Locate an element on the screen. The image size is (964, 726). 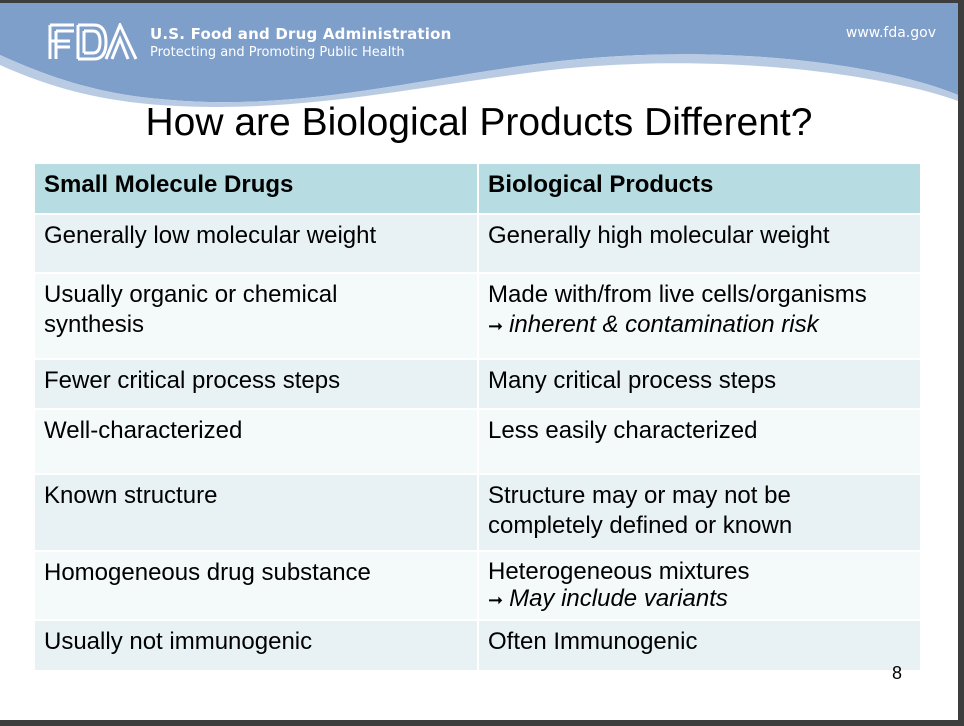
note-text: May include variants is located at coordinates (618, 598).